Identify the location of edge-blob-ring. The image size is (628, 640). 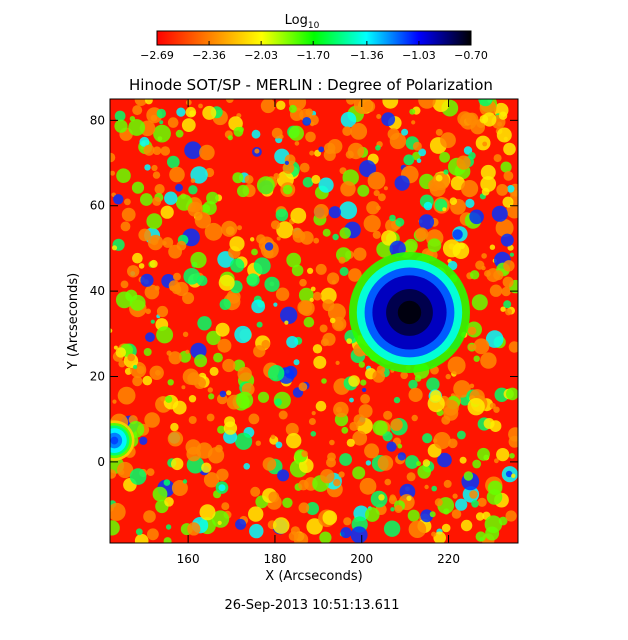
(114, 440).